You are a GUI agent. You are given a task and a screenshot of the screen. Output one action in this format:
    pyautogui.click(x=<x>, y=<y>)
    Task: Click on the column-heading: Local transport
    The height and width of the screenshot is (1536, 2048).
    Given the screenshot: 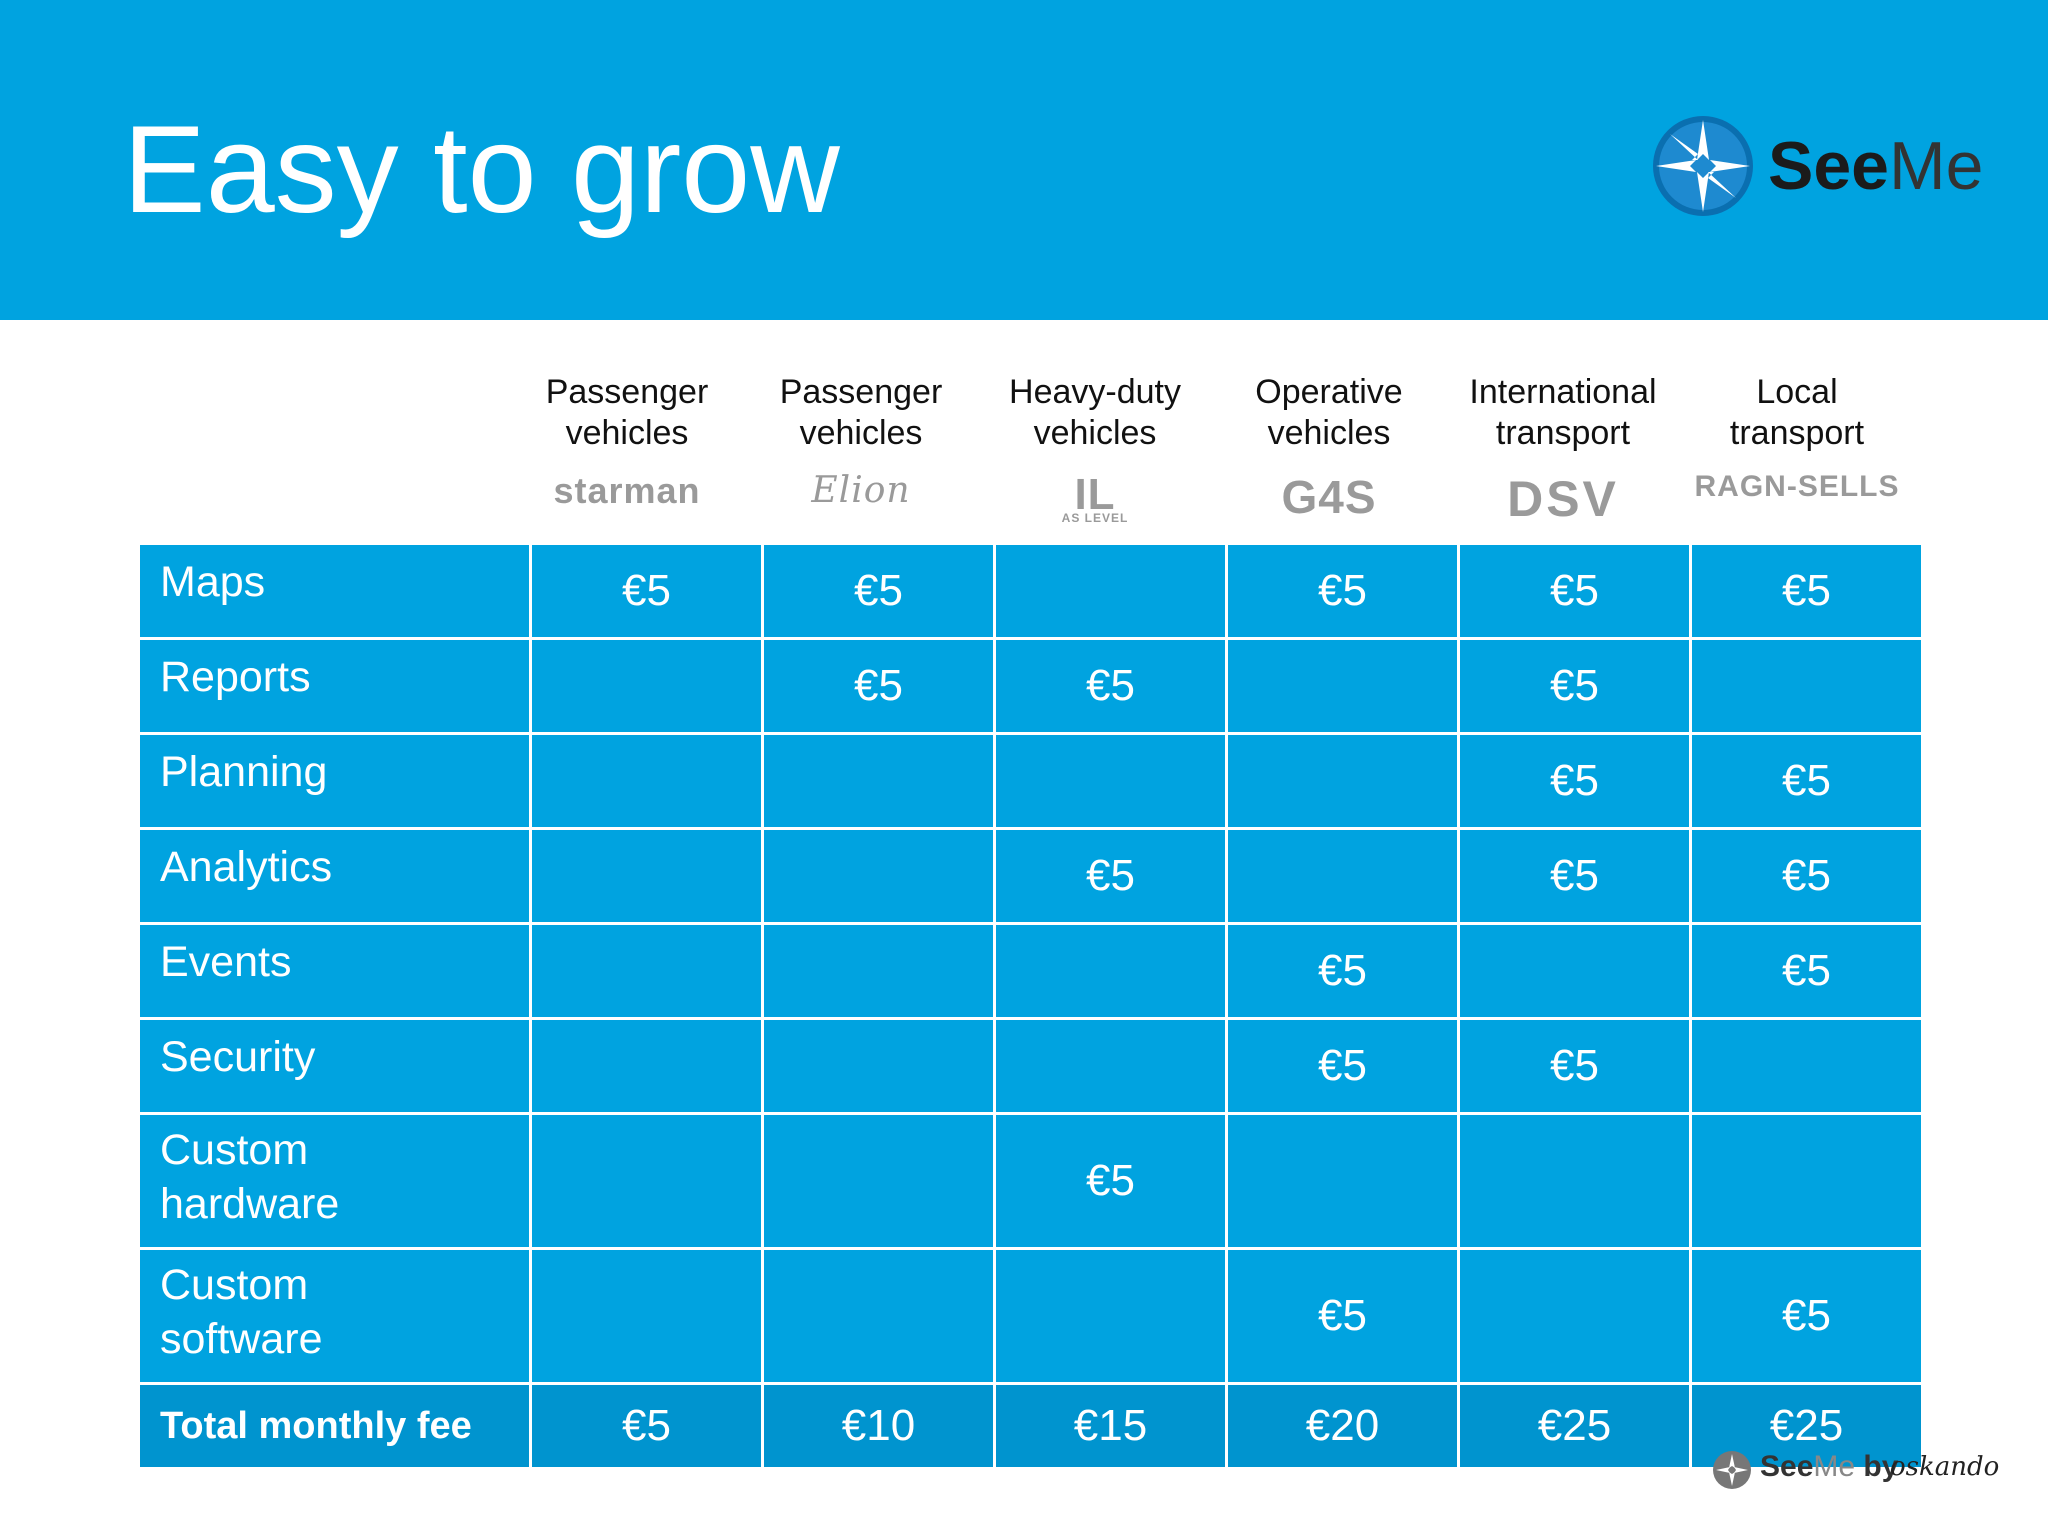 What is the action you would take?
    pyautogui.click(x=1797, y=412)
    